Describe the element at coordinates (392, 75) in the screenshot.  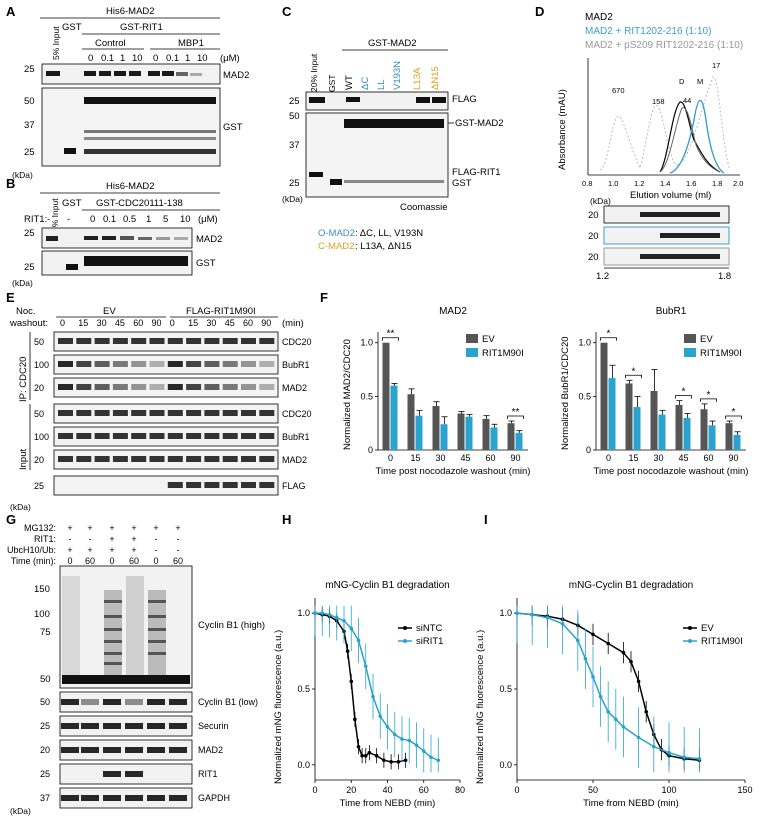
I see `lane-labels: WT ΔC LL V193N L13A ΔN15` at that location.